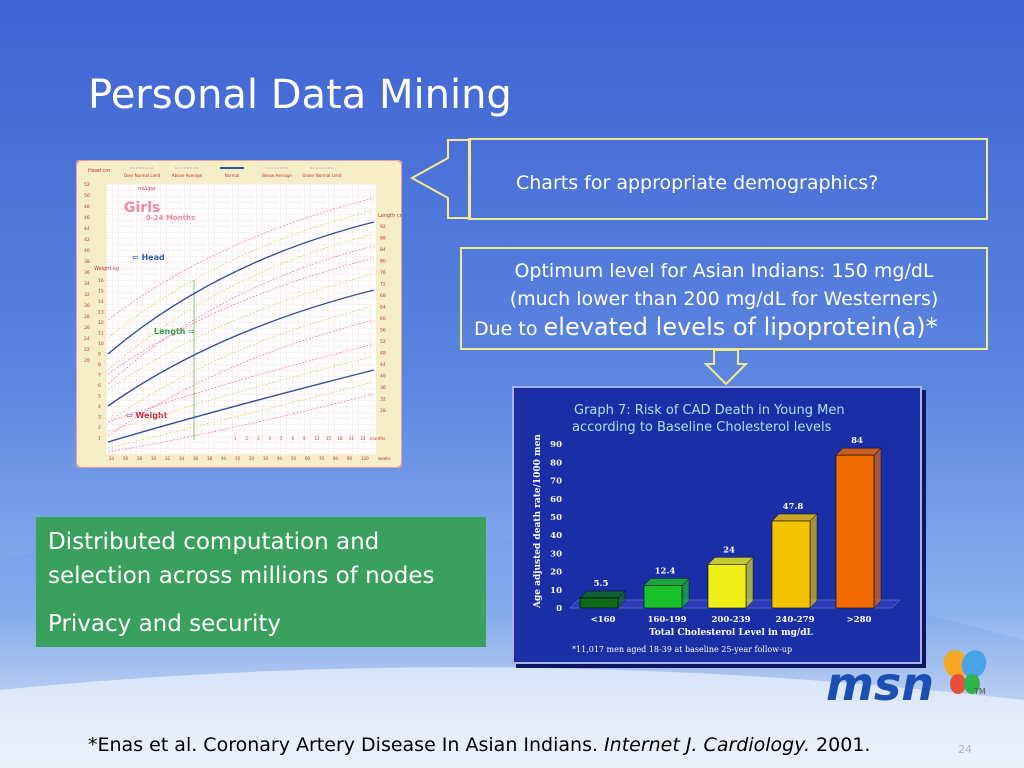  I want to click on y-tick-label: 70, so click(556, 482).